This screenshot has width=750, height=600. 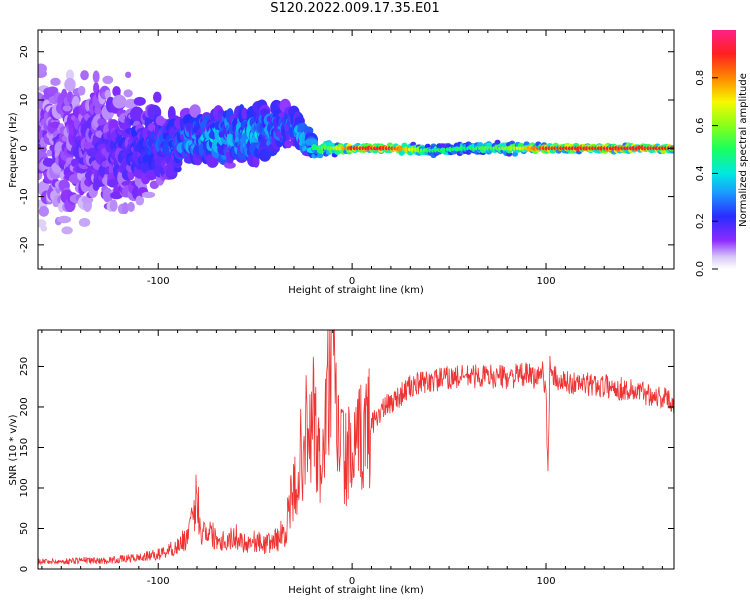 I want to click on colorbar-tick-label: 0.2, so click(x=700, y=221).